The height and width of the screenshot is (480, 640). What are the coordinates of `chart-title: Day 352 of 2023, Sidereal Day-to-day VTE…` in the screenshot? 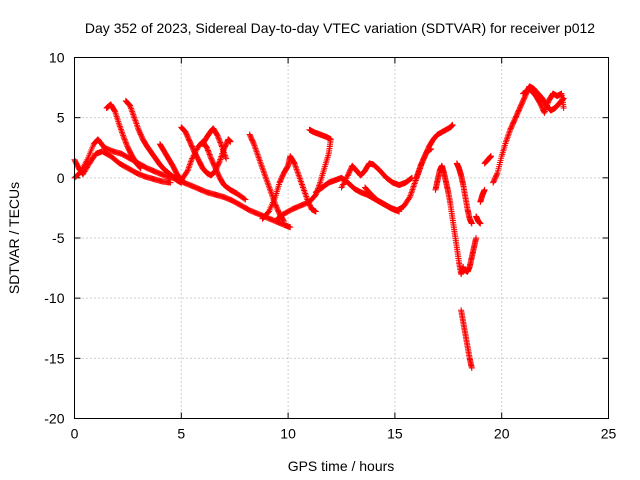 It's located at (340, 28).